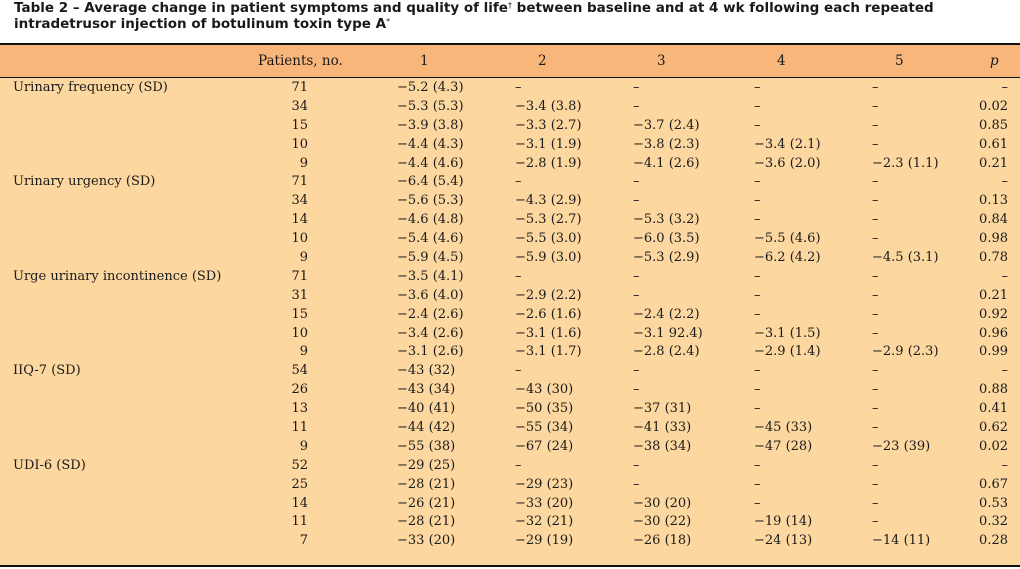 The height and width of the screenshot is (569, 1020). What do you see at coordinates (426, 522) in the screenshot?
I see `injection-1-value: −28 (21)` at bounding box center [426, 522].